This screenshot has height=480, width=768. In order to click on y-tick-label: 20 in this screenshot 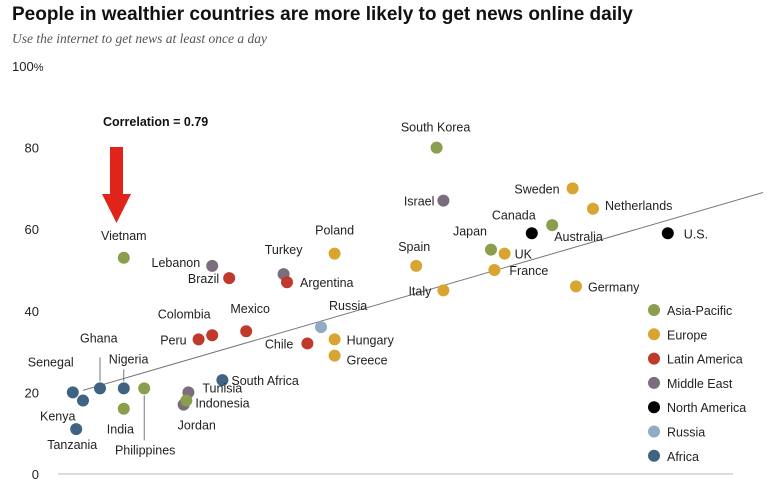, I will do `click(32, 392)`.